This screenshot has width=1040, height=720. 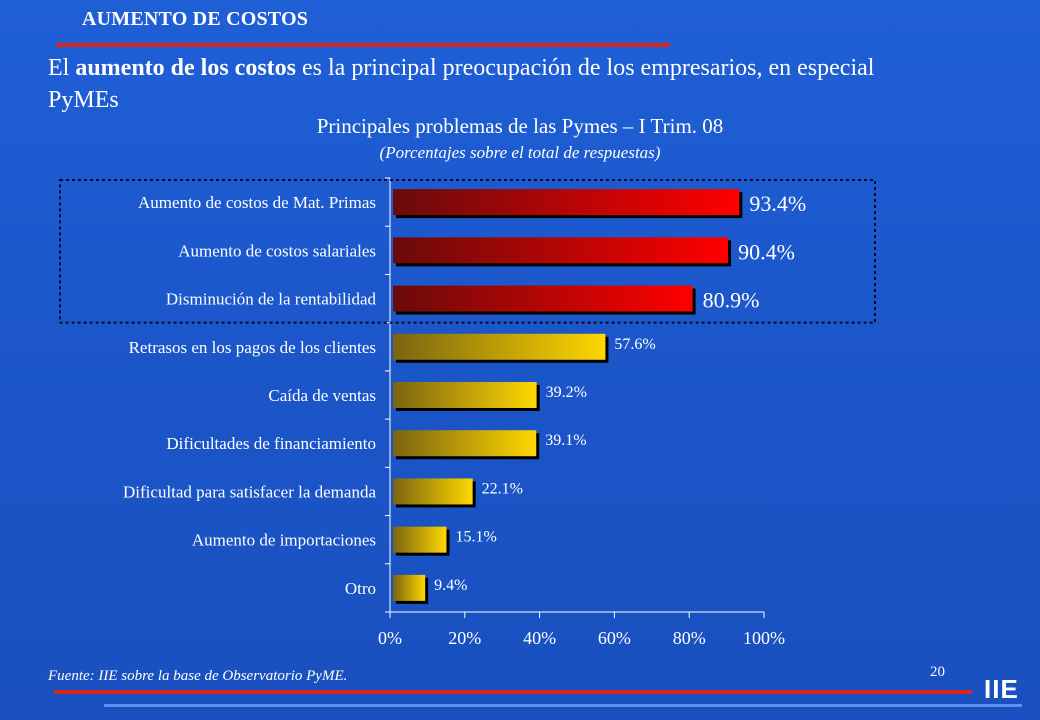 I want to click on category-label: Caída de ventas, so click(x=322, y=395).